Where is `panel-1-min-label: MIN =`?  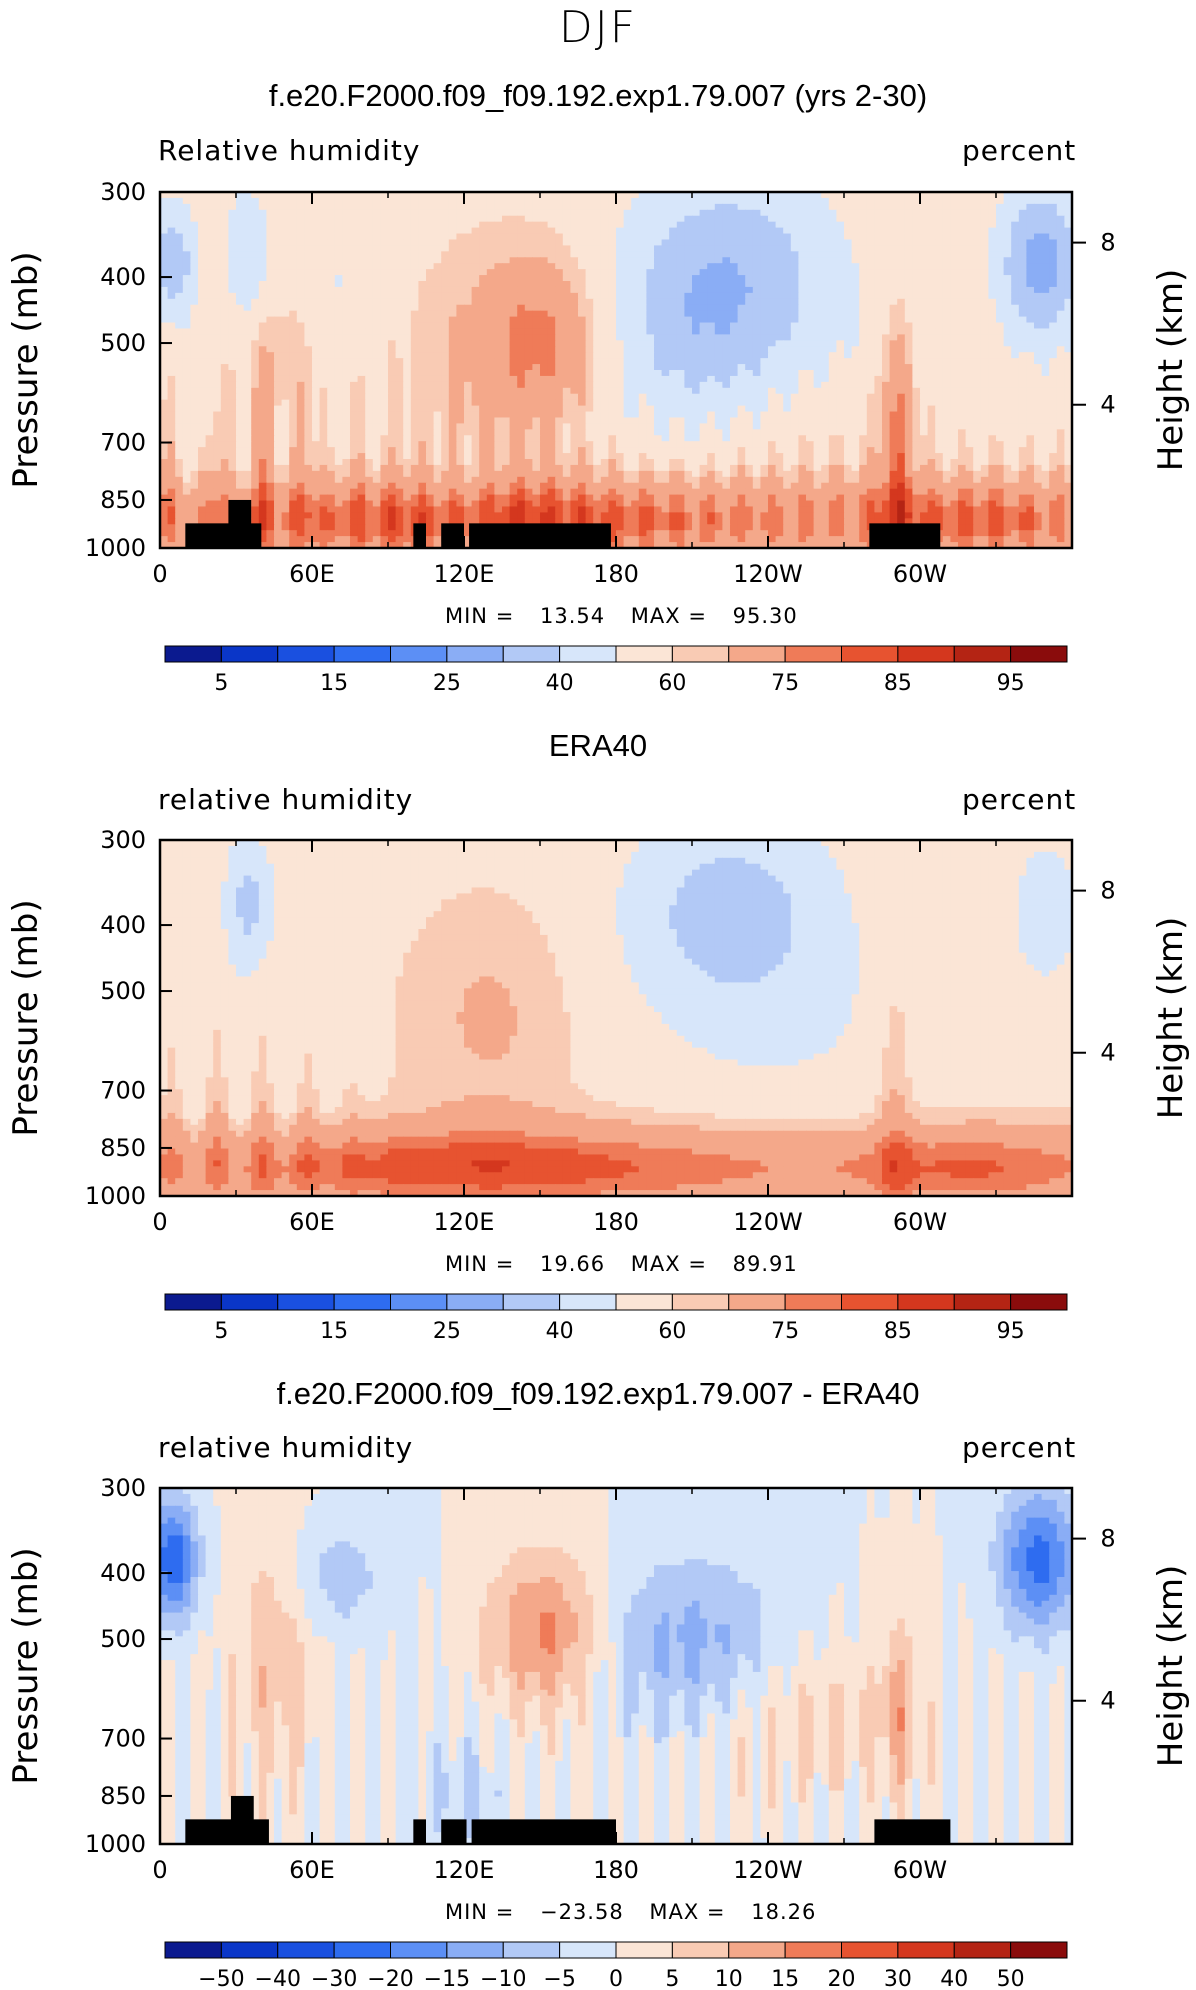
panel-1-min-label: MIN = is located at coordinates (479, 616).